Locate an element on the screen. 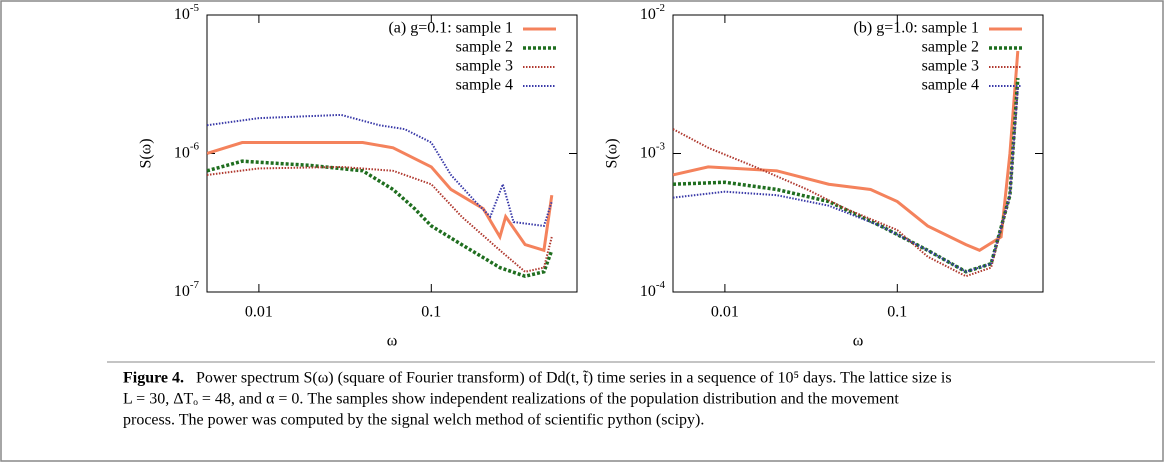 Image resolution: width=1165 pixels, height=463 pixels. y-tick-label: 10⁻⁵ is located at coordinates (187, 12).